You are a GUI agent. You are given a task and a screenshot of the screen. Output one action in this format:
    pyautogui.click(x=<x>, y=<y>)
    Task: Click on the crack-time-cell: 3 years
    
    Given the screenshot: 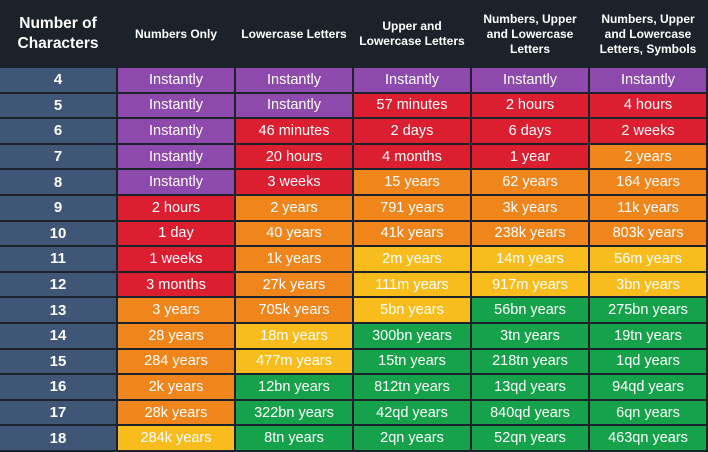 What is the action you would take?
    pyautogui.click(x=176, y=310)
    